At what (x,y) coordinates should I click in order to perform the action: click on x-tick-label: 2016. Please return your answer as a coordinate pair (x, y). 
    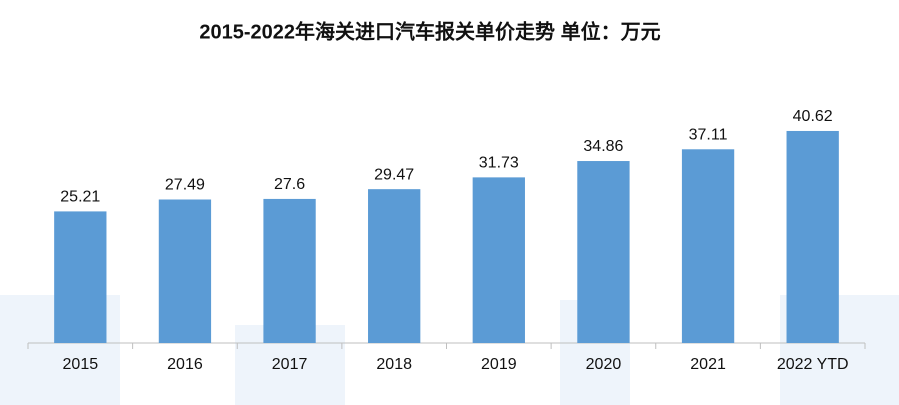
    Looking at the image, I should click on (185, 364).